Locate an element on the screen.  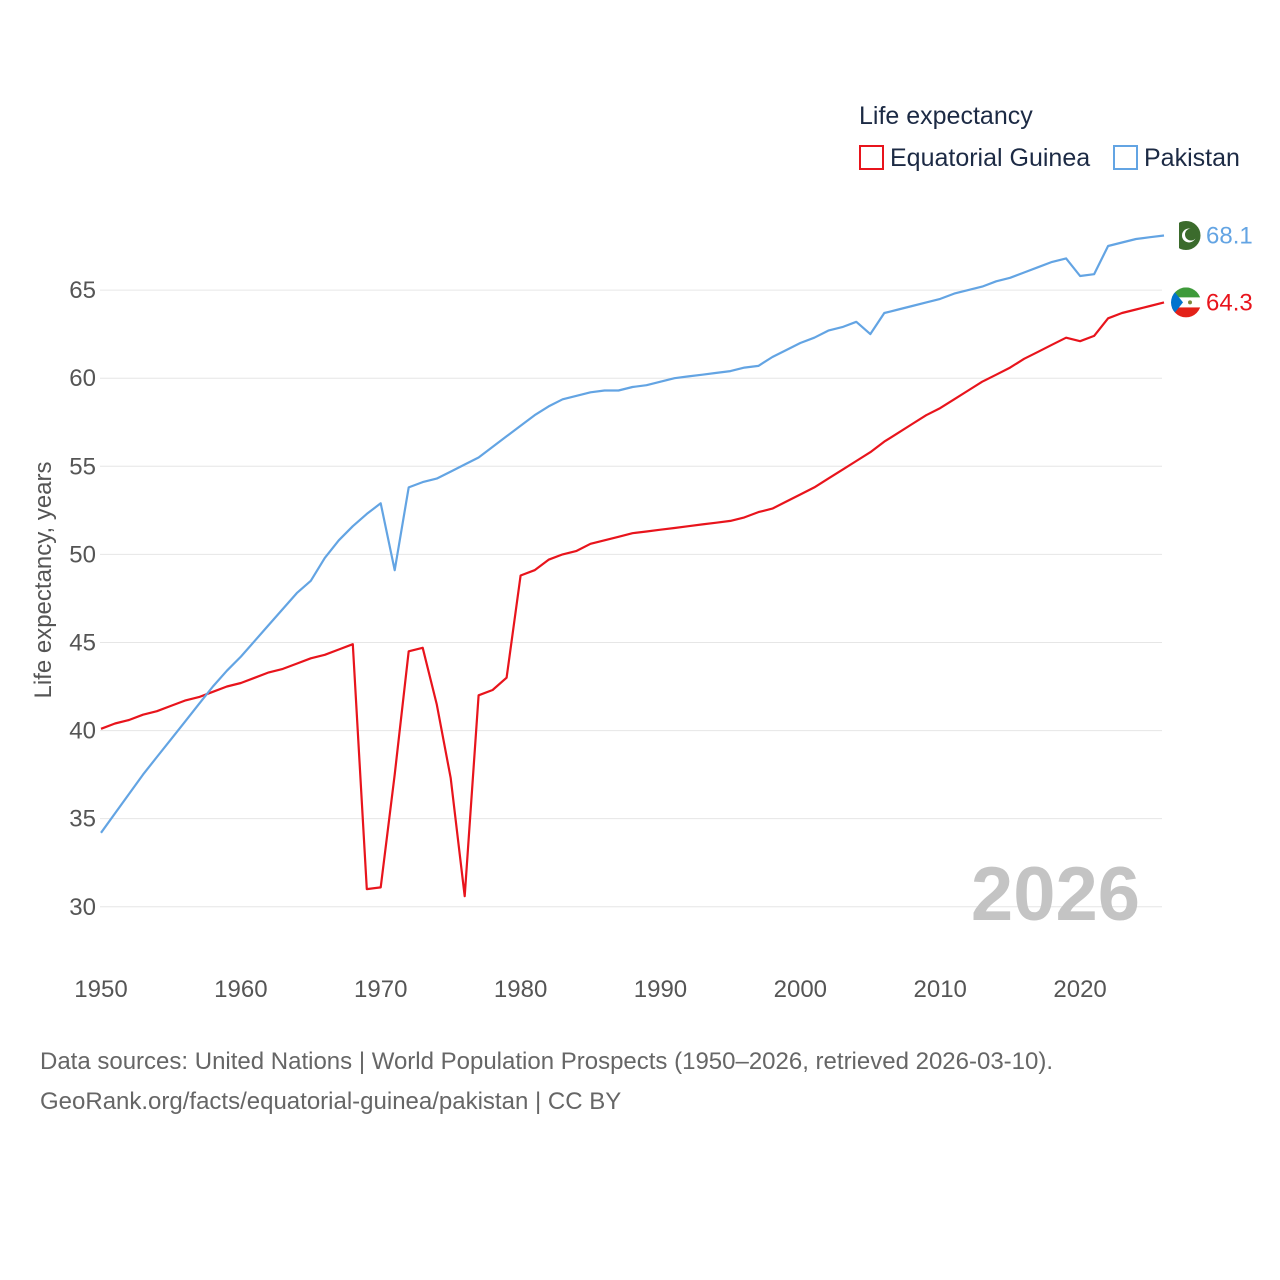
y-tick-label: 65 is located at coordinates (82, 290).